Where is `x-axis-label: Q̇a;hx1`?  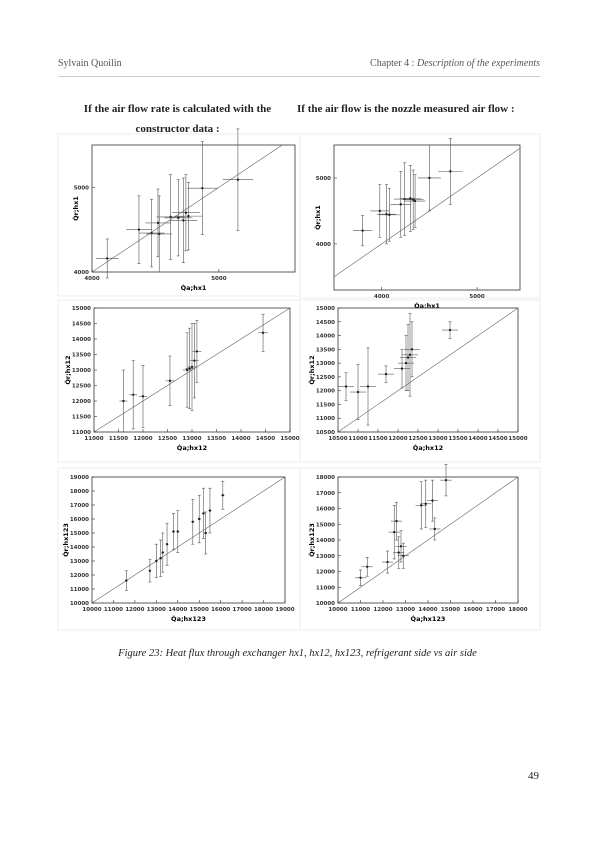 x-axis-label: Q̇a;hx1 is located at coordinates (427, 306).